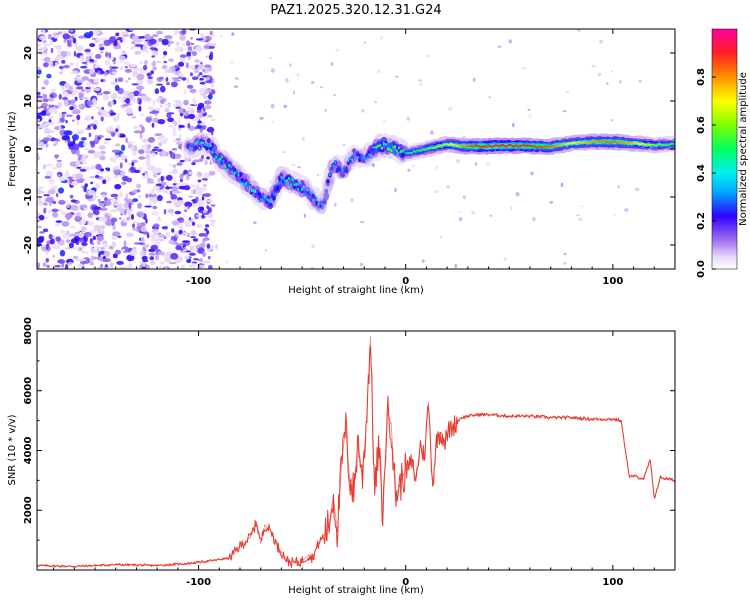 The image size is (750, 600). Describe the element at coordinates (701, 77) in the screenshot. I see `colorbar-tick-label: 0.8` at that location.